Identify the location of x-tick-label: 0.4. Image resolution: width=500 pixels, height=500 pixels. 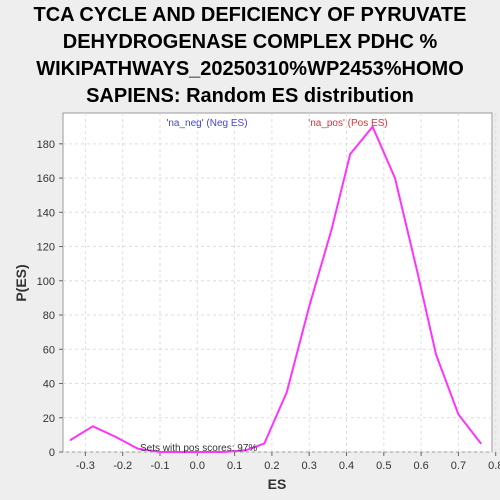
(346, 466).